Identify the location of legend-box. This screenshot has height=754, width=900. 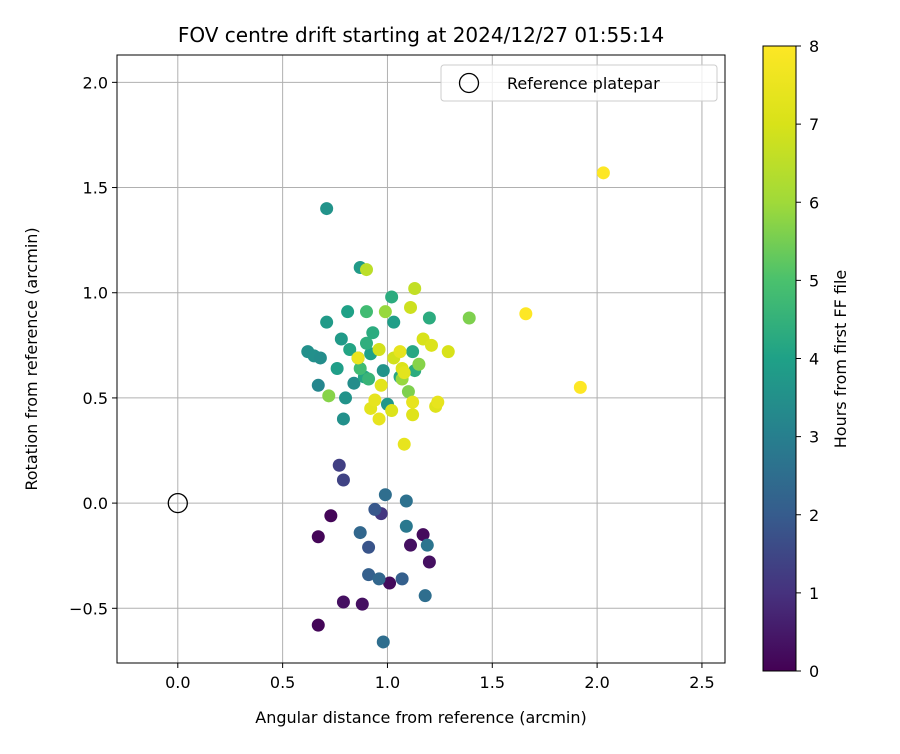
(579, 83).